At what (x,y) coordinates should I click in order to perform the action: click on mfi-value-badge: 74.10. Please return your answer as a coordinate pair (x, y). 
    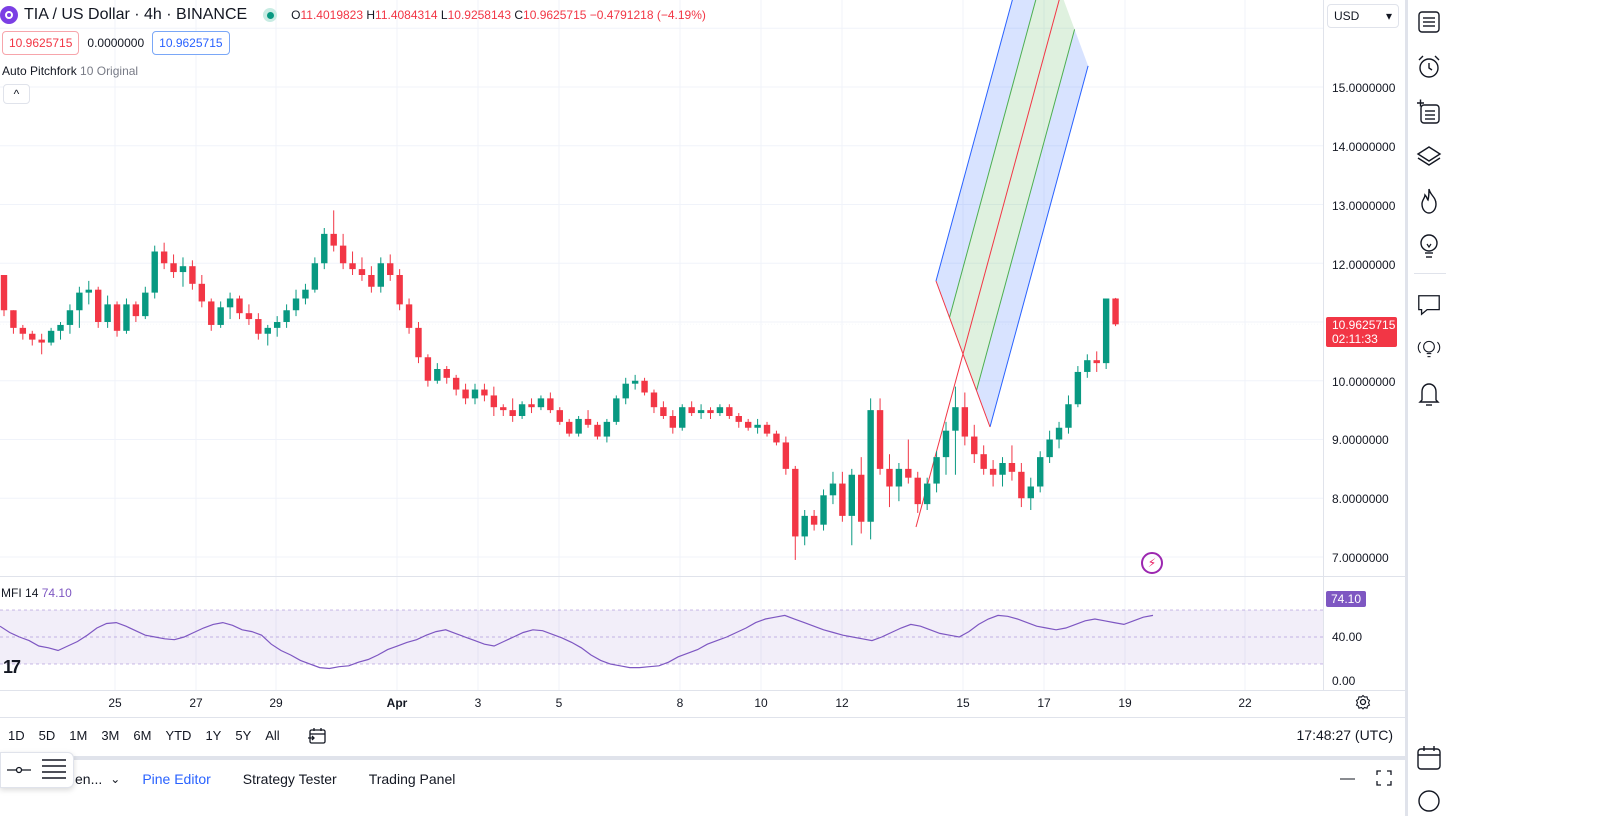
    Looking at the image, I should click on (1346, 599).